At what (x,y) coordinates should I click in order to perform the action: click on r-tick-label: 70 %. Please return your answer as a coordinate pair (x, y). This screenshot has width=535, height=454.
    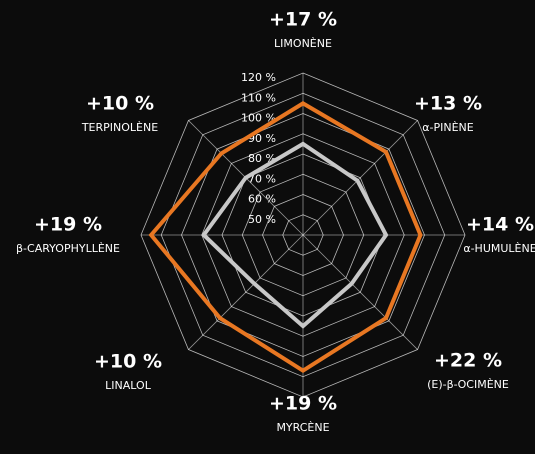
    Looking at the image, I should click on (262, 178).